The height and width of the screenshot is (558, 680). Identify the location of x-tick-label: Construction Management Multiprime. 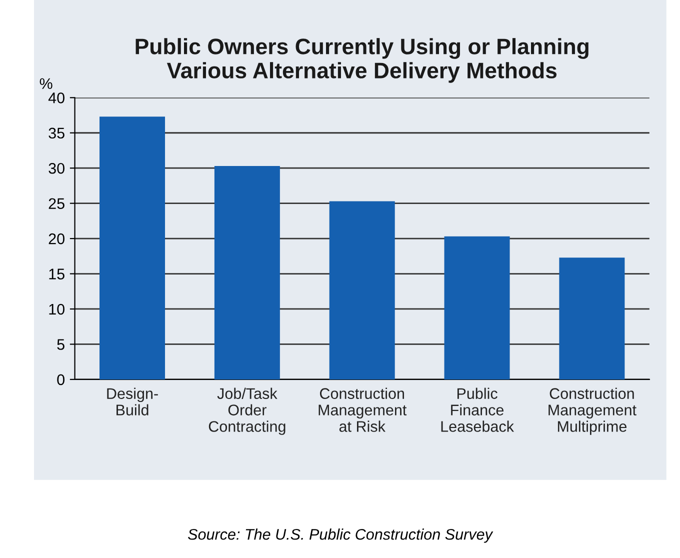
(592, 411).